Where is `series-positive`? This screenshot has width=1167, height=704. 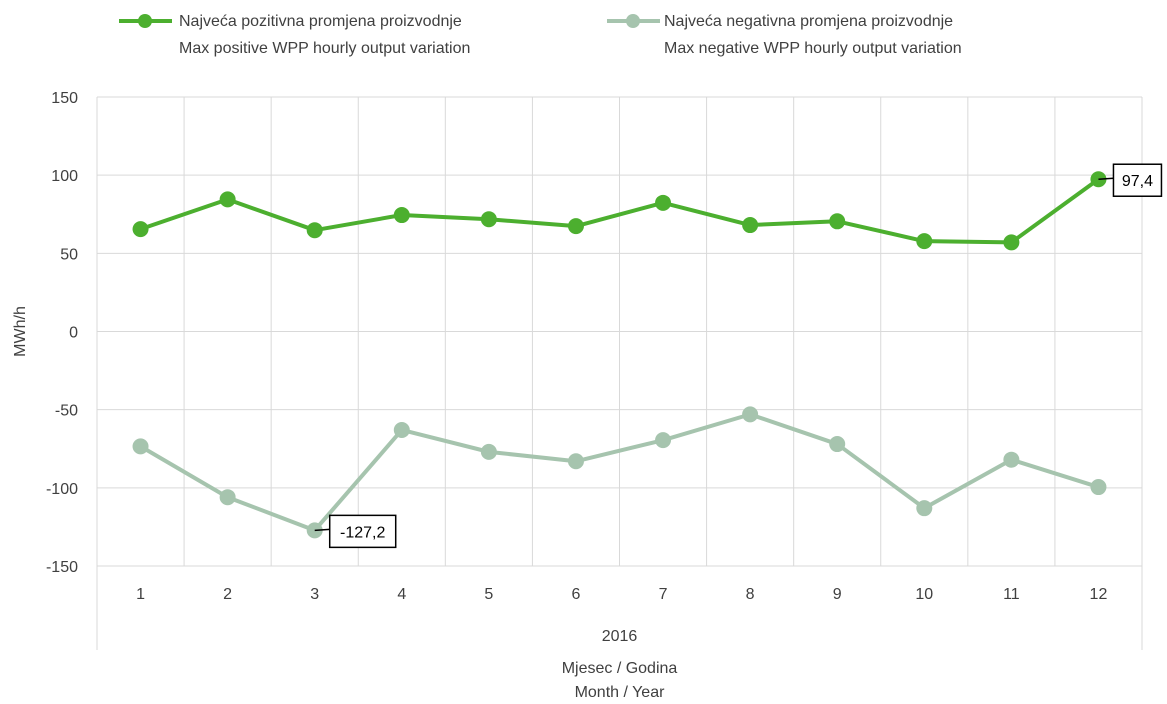
series-positive is located at coordinates (619, 211).